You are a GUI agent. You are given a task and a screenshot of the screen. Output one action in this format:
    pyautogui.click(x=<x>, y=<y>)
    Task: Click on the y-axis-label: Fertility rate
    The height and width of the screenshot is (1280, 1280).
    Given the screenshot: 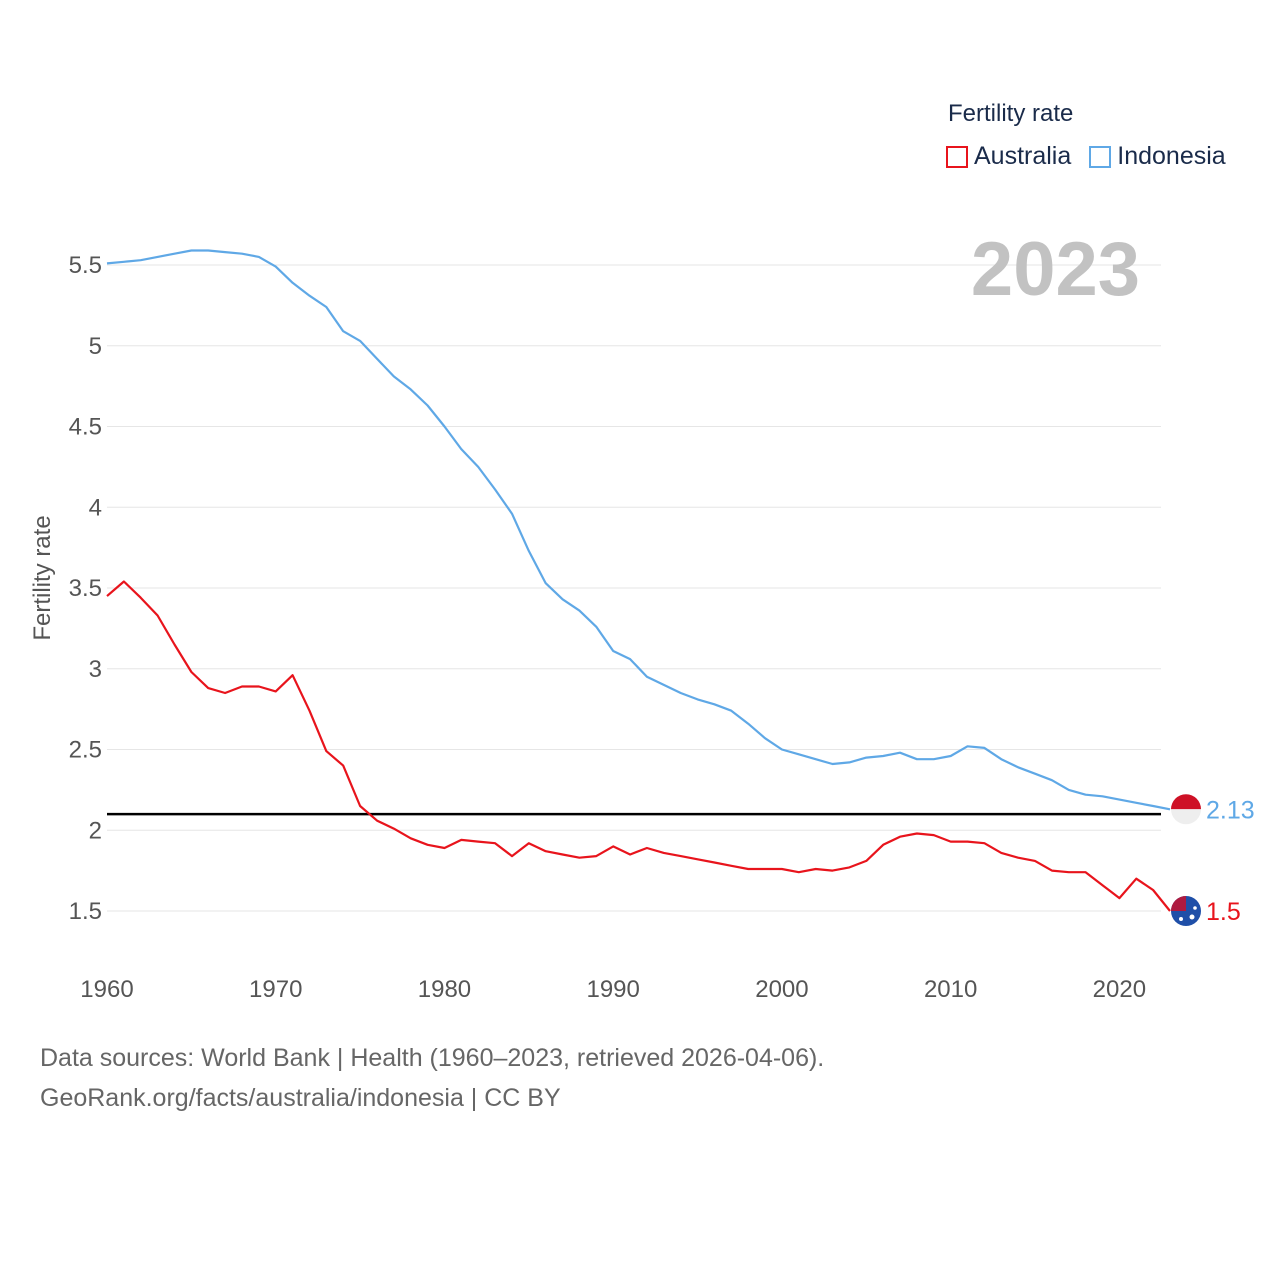 What is the action you would take?
    pyautogui.click(x=42, y=578)
    